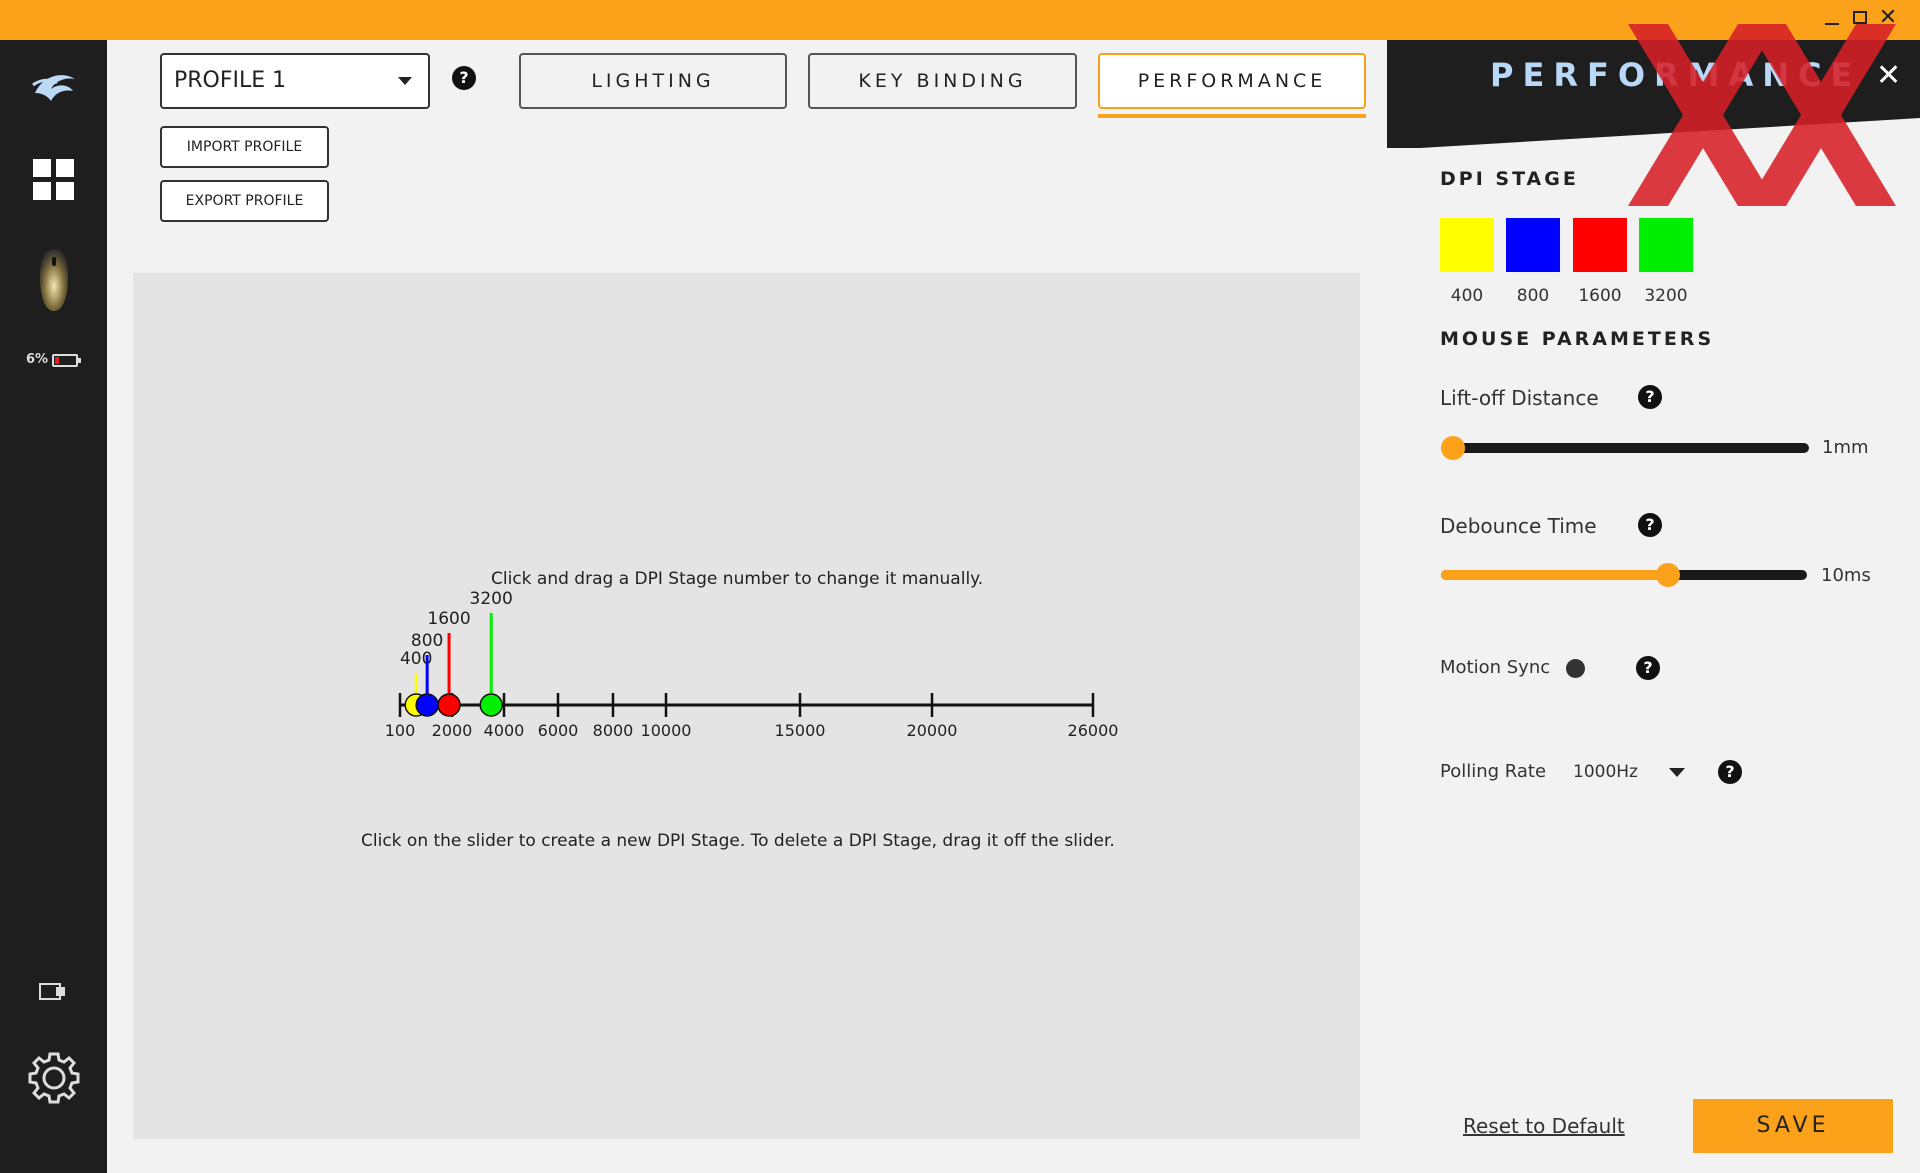 This screenshot has width=1920, height=1173. Describe the element at coordinates (942, 81) in the screenshot. I see `tab-key-binding: KEY BINDING` at that location.